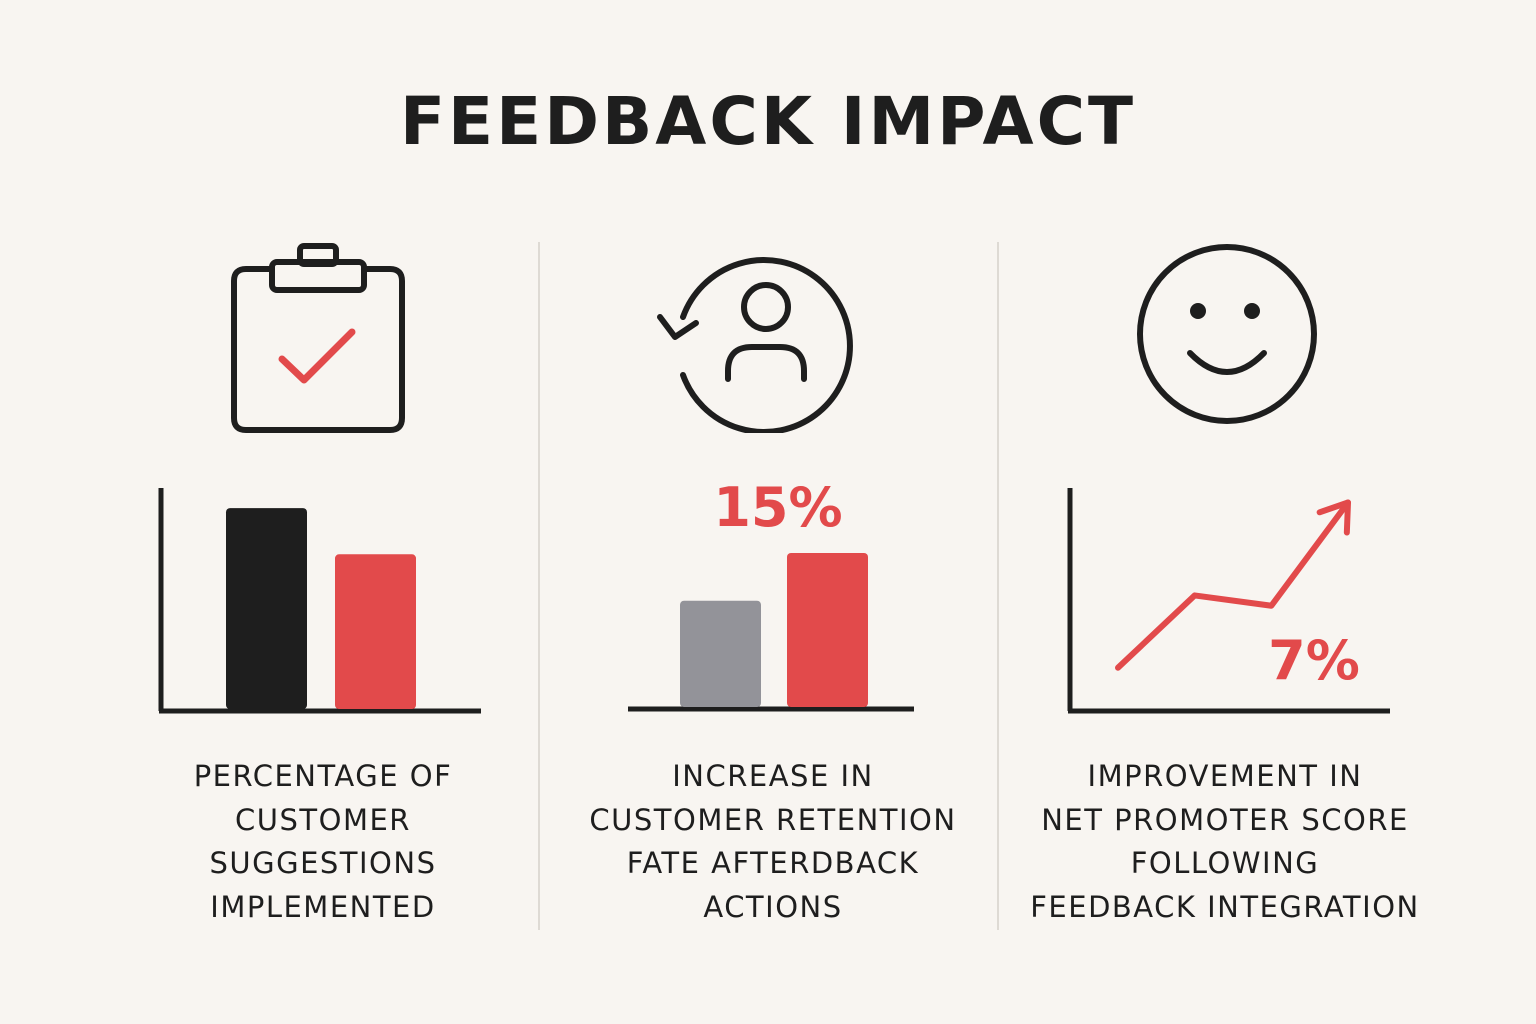 The image size is (1536, 1024). Describe the element at coordinates (827, 630) in the screenshot. I see `bar-after` at that location.